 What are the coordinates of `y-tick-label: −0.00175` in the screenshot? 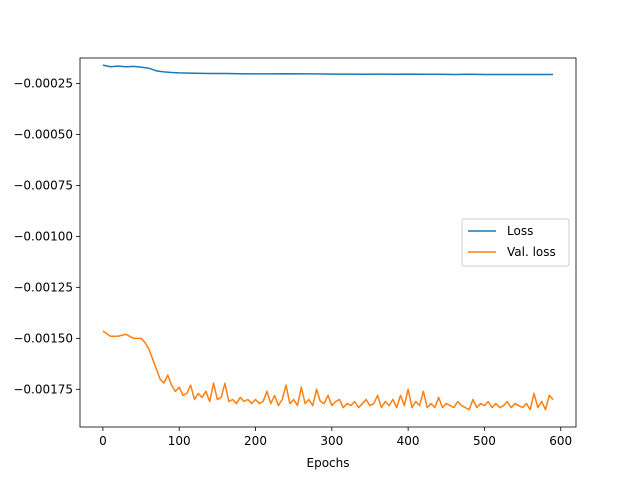 It's located at (43, 389).